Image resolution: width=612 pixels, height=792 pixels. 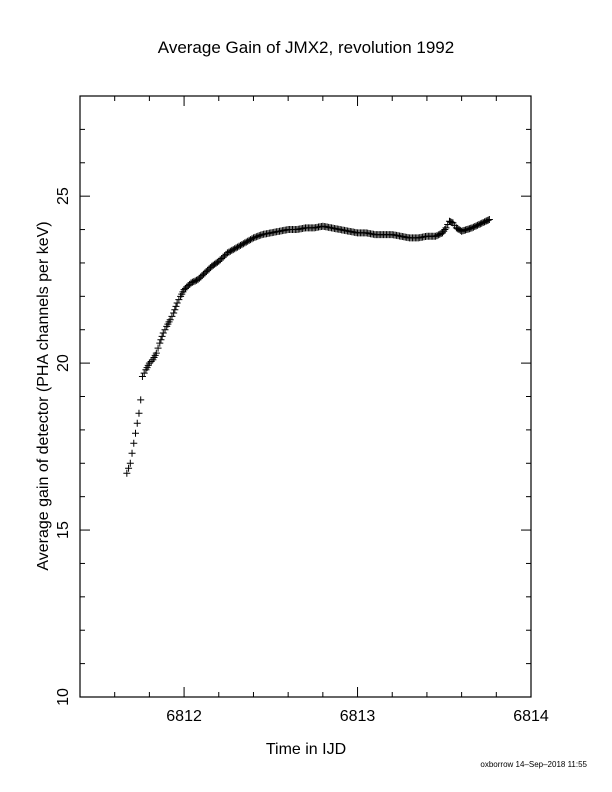 What do you see at coordinates (63, 363) in the screenshot?
I see `y-tick-label: 20` at bounding box center [63, 363].